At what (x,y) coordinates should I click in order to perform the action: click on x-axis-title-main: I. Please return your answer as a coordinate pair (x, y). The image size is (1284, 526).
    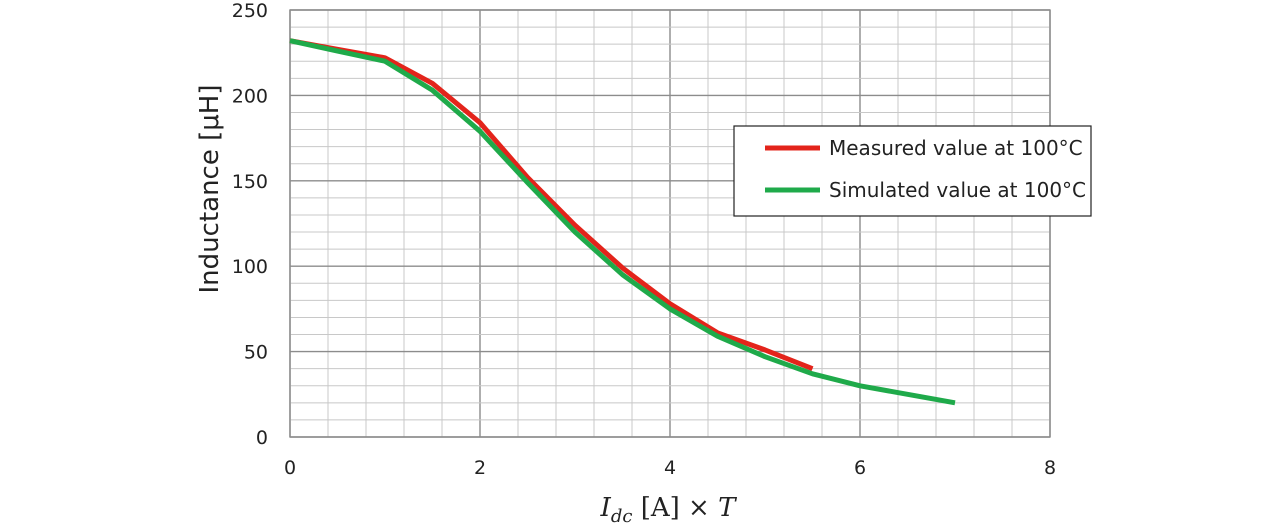
    Looking at the image, I should click on (606, 508).